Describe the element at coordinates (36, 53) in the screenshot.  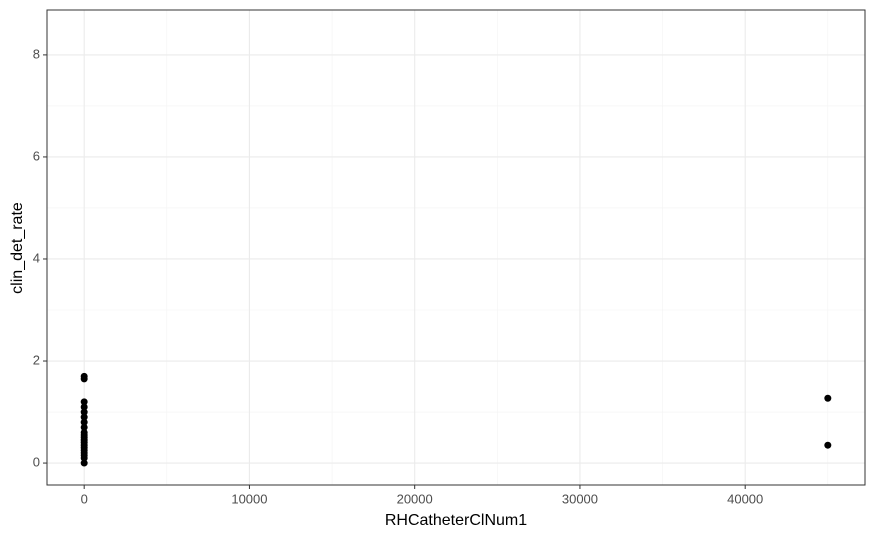
I see `y-tick-label: 8` at that location.